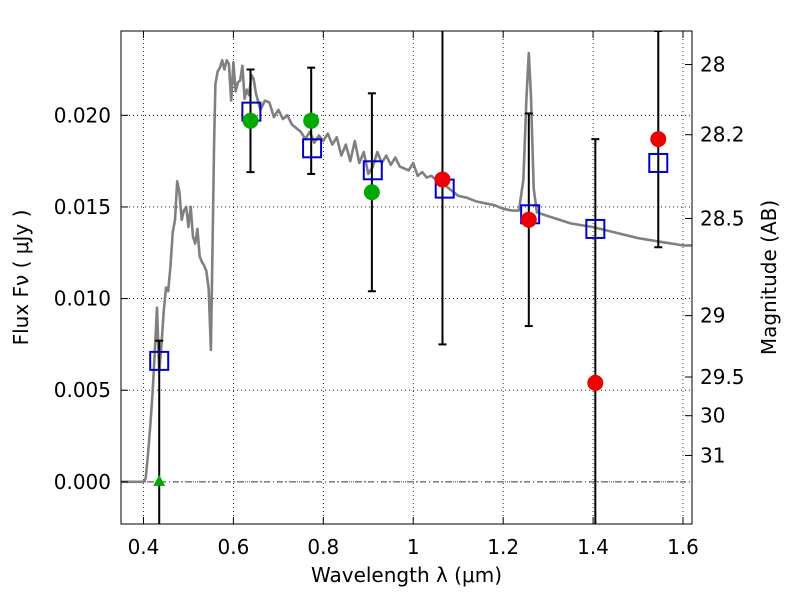 The image size is (800, 600). I want to click on x-tick-label: 1.6, so click(683, 547).